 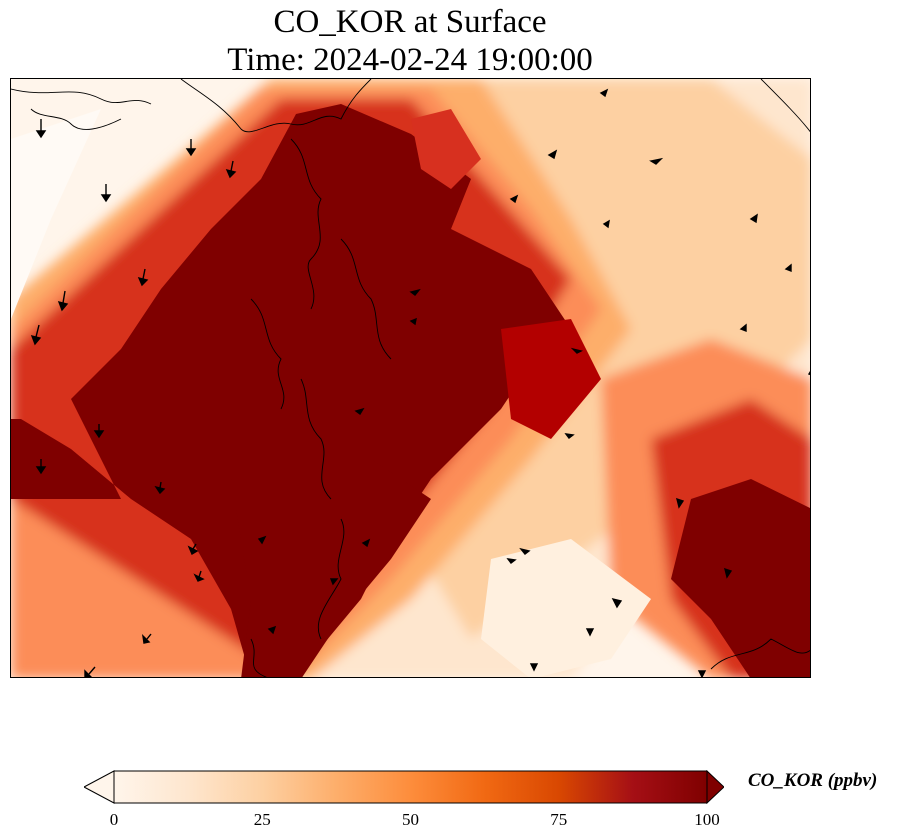 I want to click on map-timestamp: Time: 2024-02-24 19:00:00, so click(x=410, y=60).